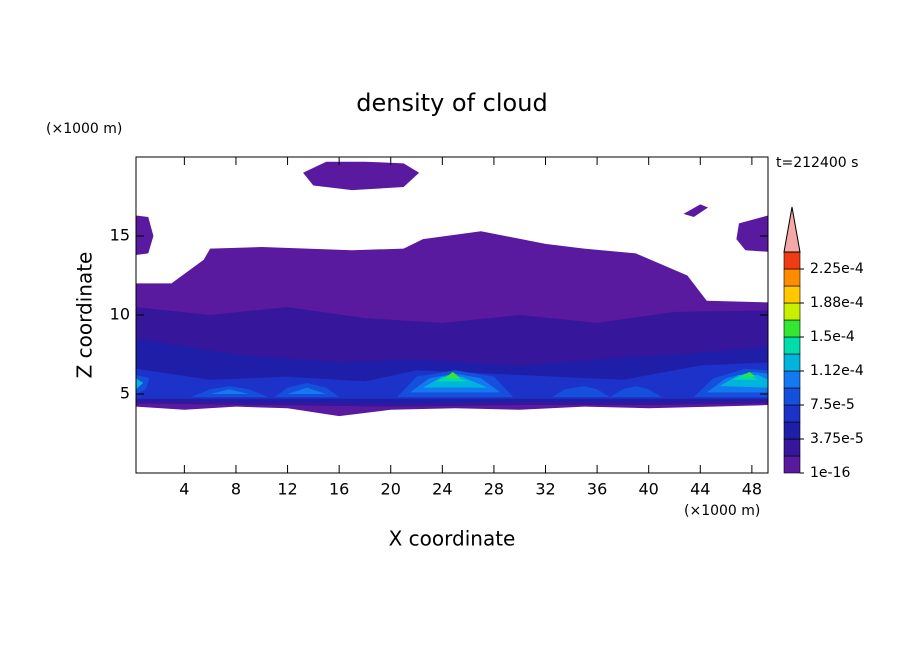 The width and height of the screenshot is (904, 658). What do you see at coordinates (442, 489) in the screenshot?
I see `x-tick-label: 24` at bounding box center [442, 489].